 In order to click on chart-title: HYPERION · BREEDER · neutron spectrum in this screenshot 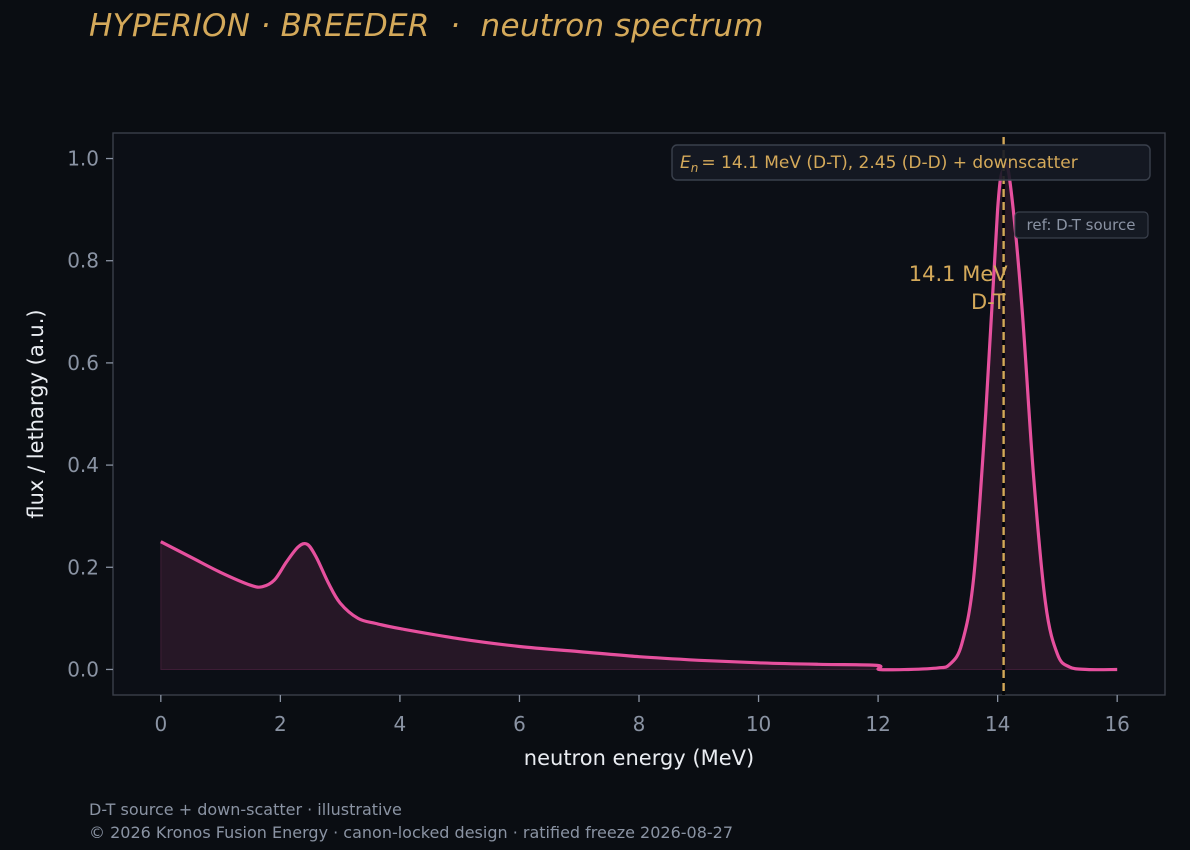, I will do `click(426, 26)`.